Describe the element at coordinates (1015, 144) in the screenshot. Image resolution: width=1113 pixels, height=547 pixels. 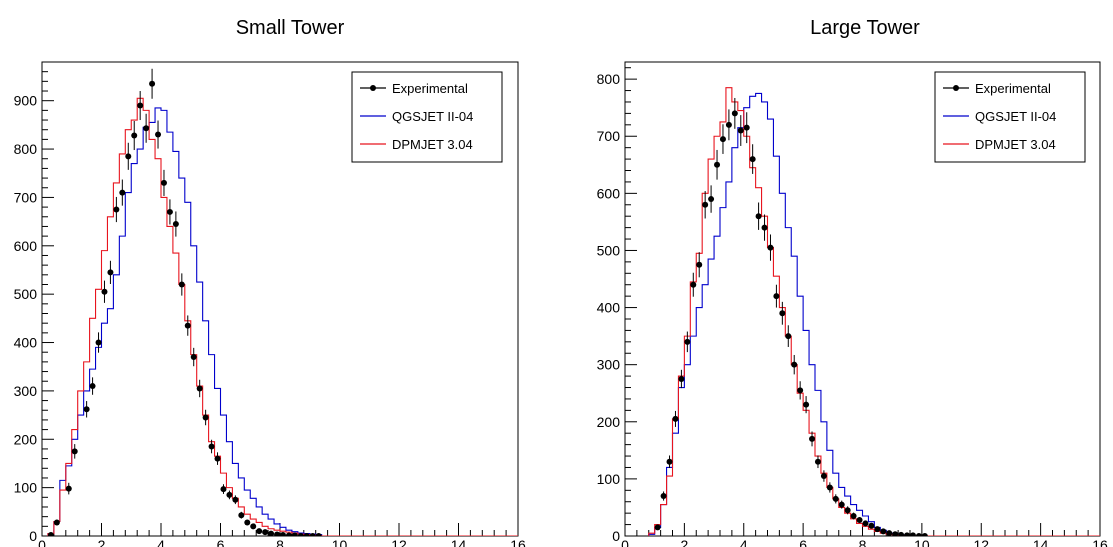
I see `legend-label-dpmjet-3-04: DPMJET 3.04` at that location.